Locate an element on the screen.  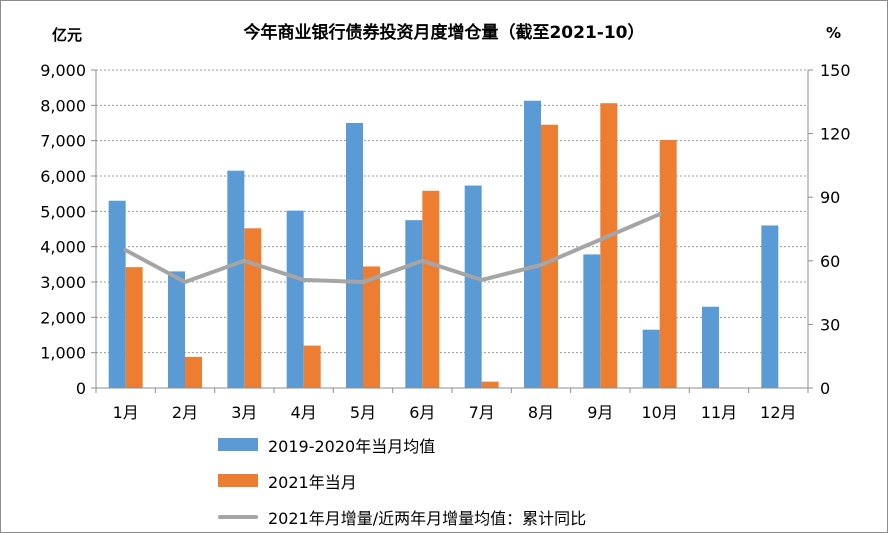
legend-swatch-2021 is located at coordinates (238, 480).